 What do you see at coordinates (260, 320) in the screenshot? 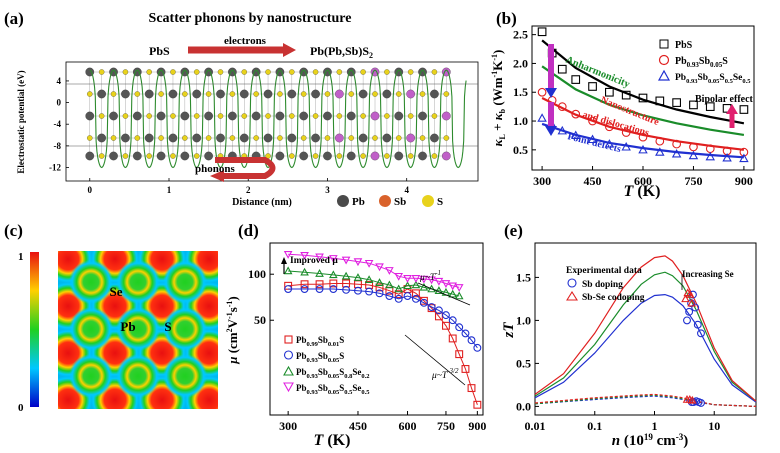
I see `panel-d-ytick-label: 50` at bounding box center [260, 320].